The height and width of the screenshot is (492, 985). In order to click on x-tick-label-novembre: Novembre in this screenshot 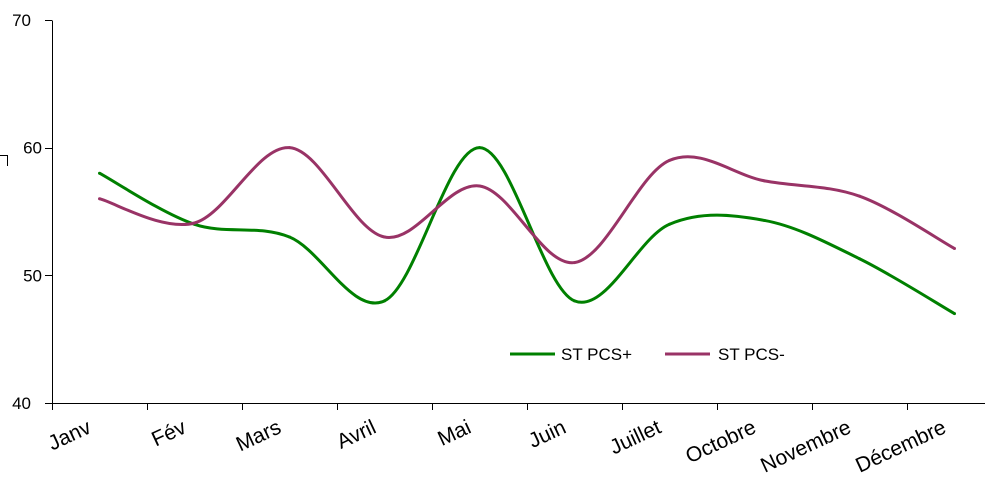, I will do `click(806, 447)`.